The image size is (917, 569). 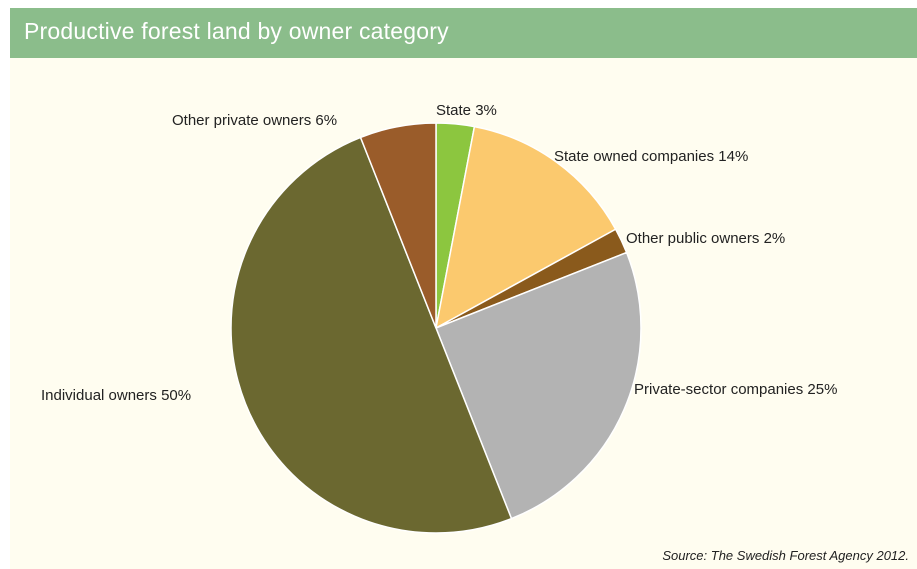 What do you see at coordinates (466, 110) in the screenshot?
I see `slice-label-state: State 3%` at bounding box center [466, 110].